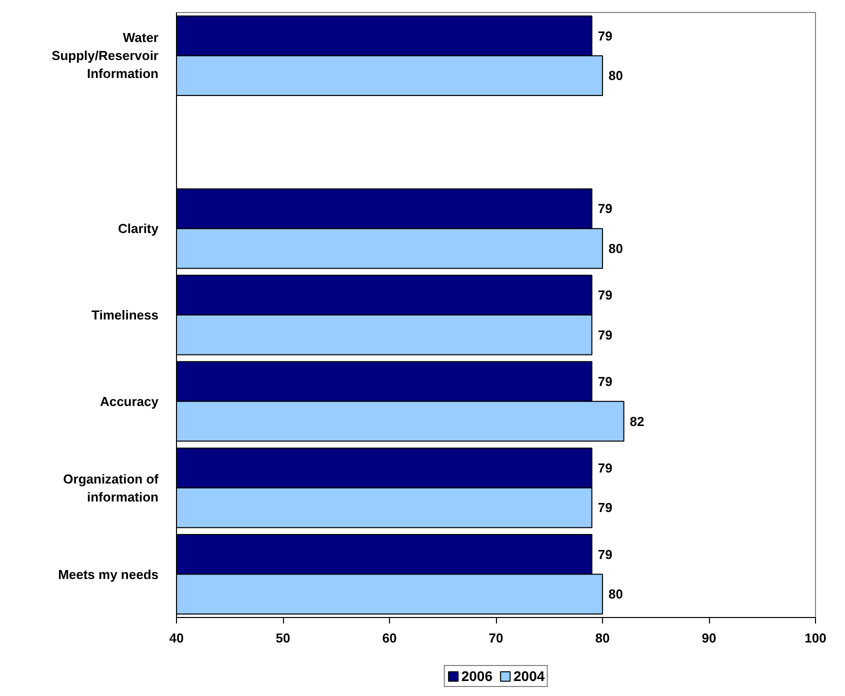  I want to click on y-tick-label: Meets my needs, so click(108, 574).